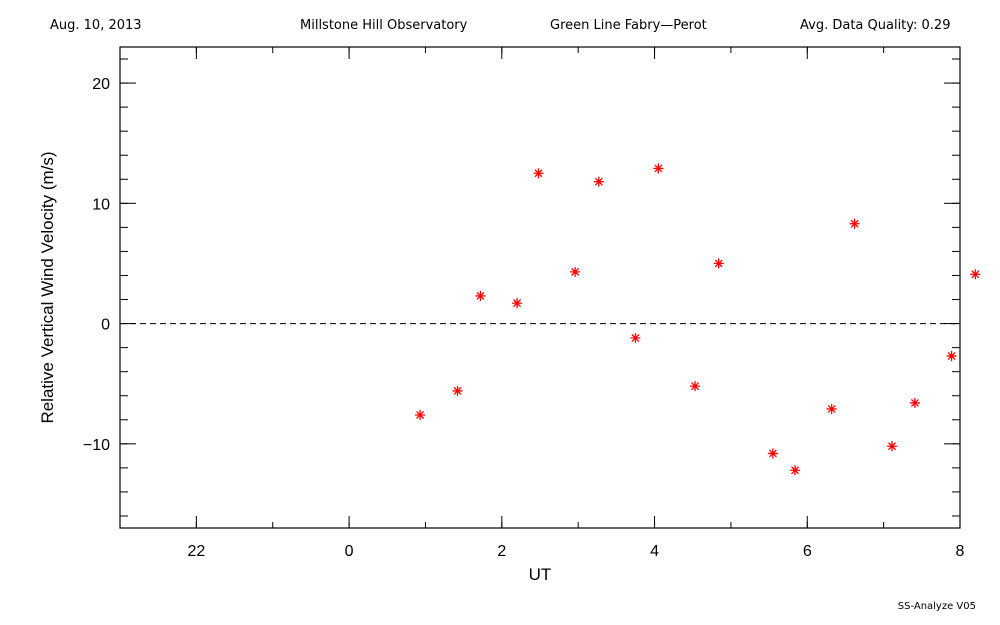  What do you see at coordinates (96, 445) in the screenshot?
I see `y-tick-label: −10` at bounding box center [96, 445].